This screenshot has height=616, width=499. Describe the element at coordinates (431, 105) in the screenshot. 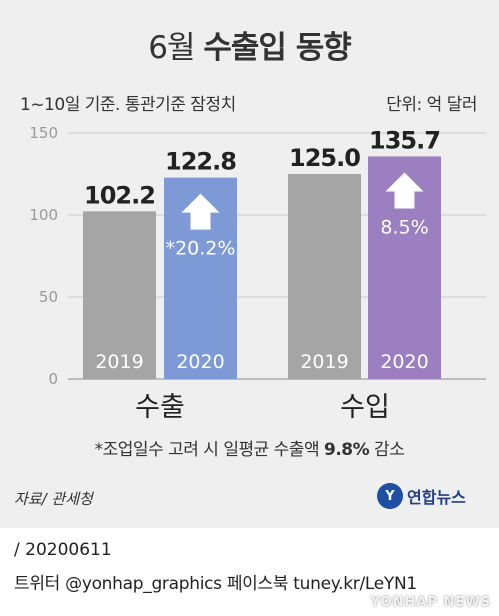

I see `subtitle-unit: 단위: 억 달러` at that location.